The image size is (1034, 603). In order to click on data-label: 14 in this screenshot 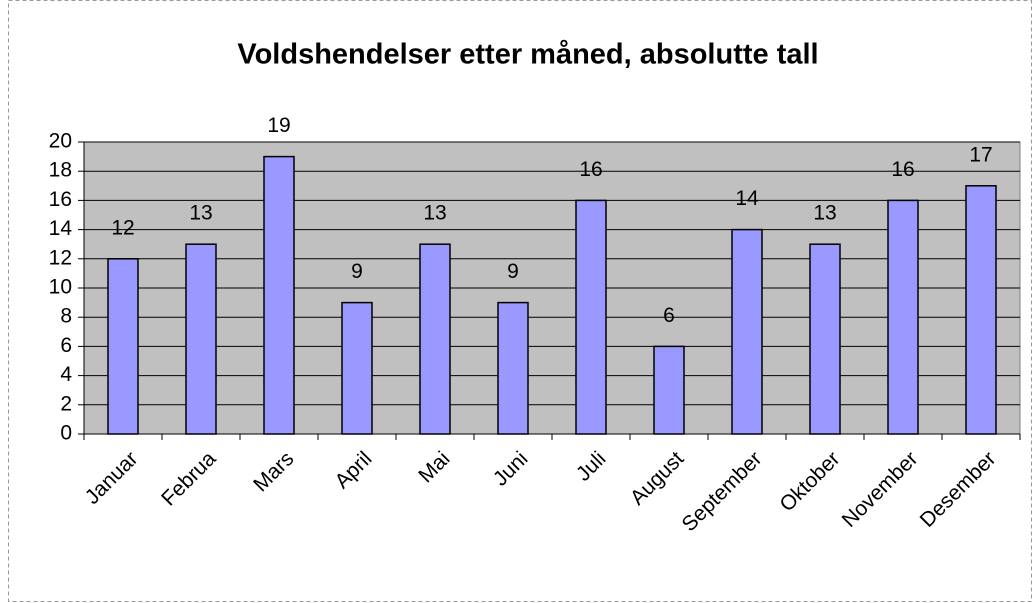, I will do `click(747, 198)`.